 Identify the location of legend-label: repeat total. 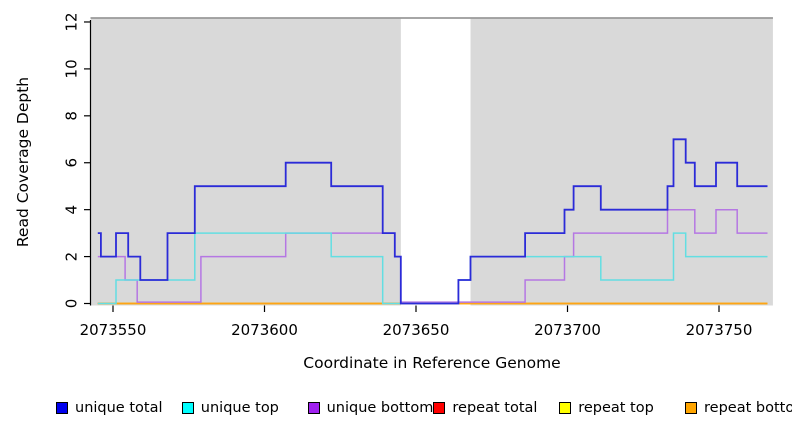
(495, 408).